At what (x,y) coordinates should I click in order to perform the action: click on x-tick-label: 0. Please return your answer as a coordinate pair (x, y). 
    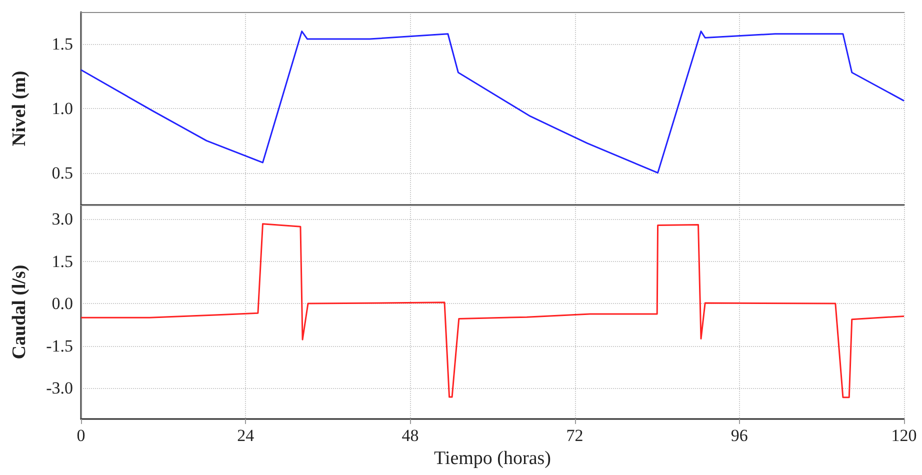
    Looking at the image, I should click on (81, 435).